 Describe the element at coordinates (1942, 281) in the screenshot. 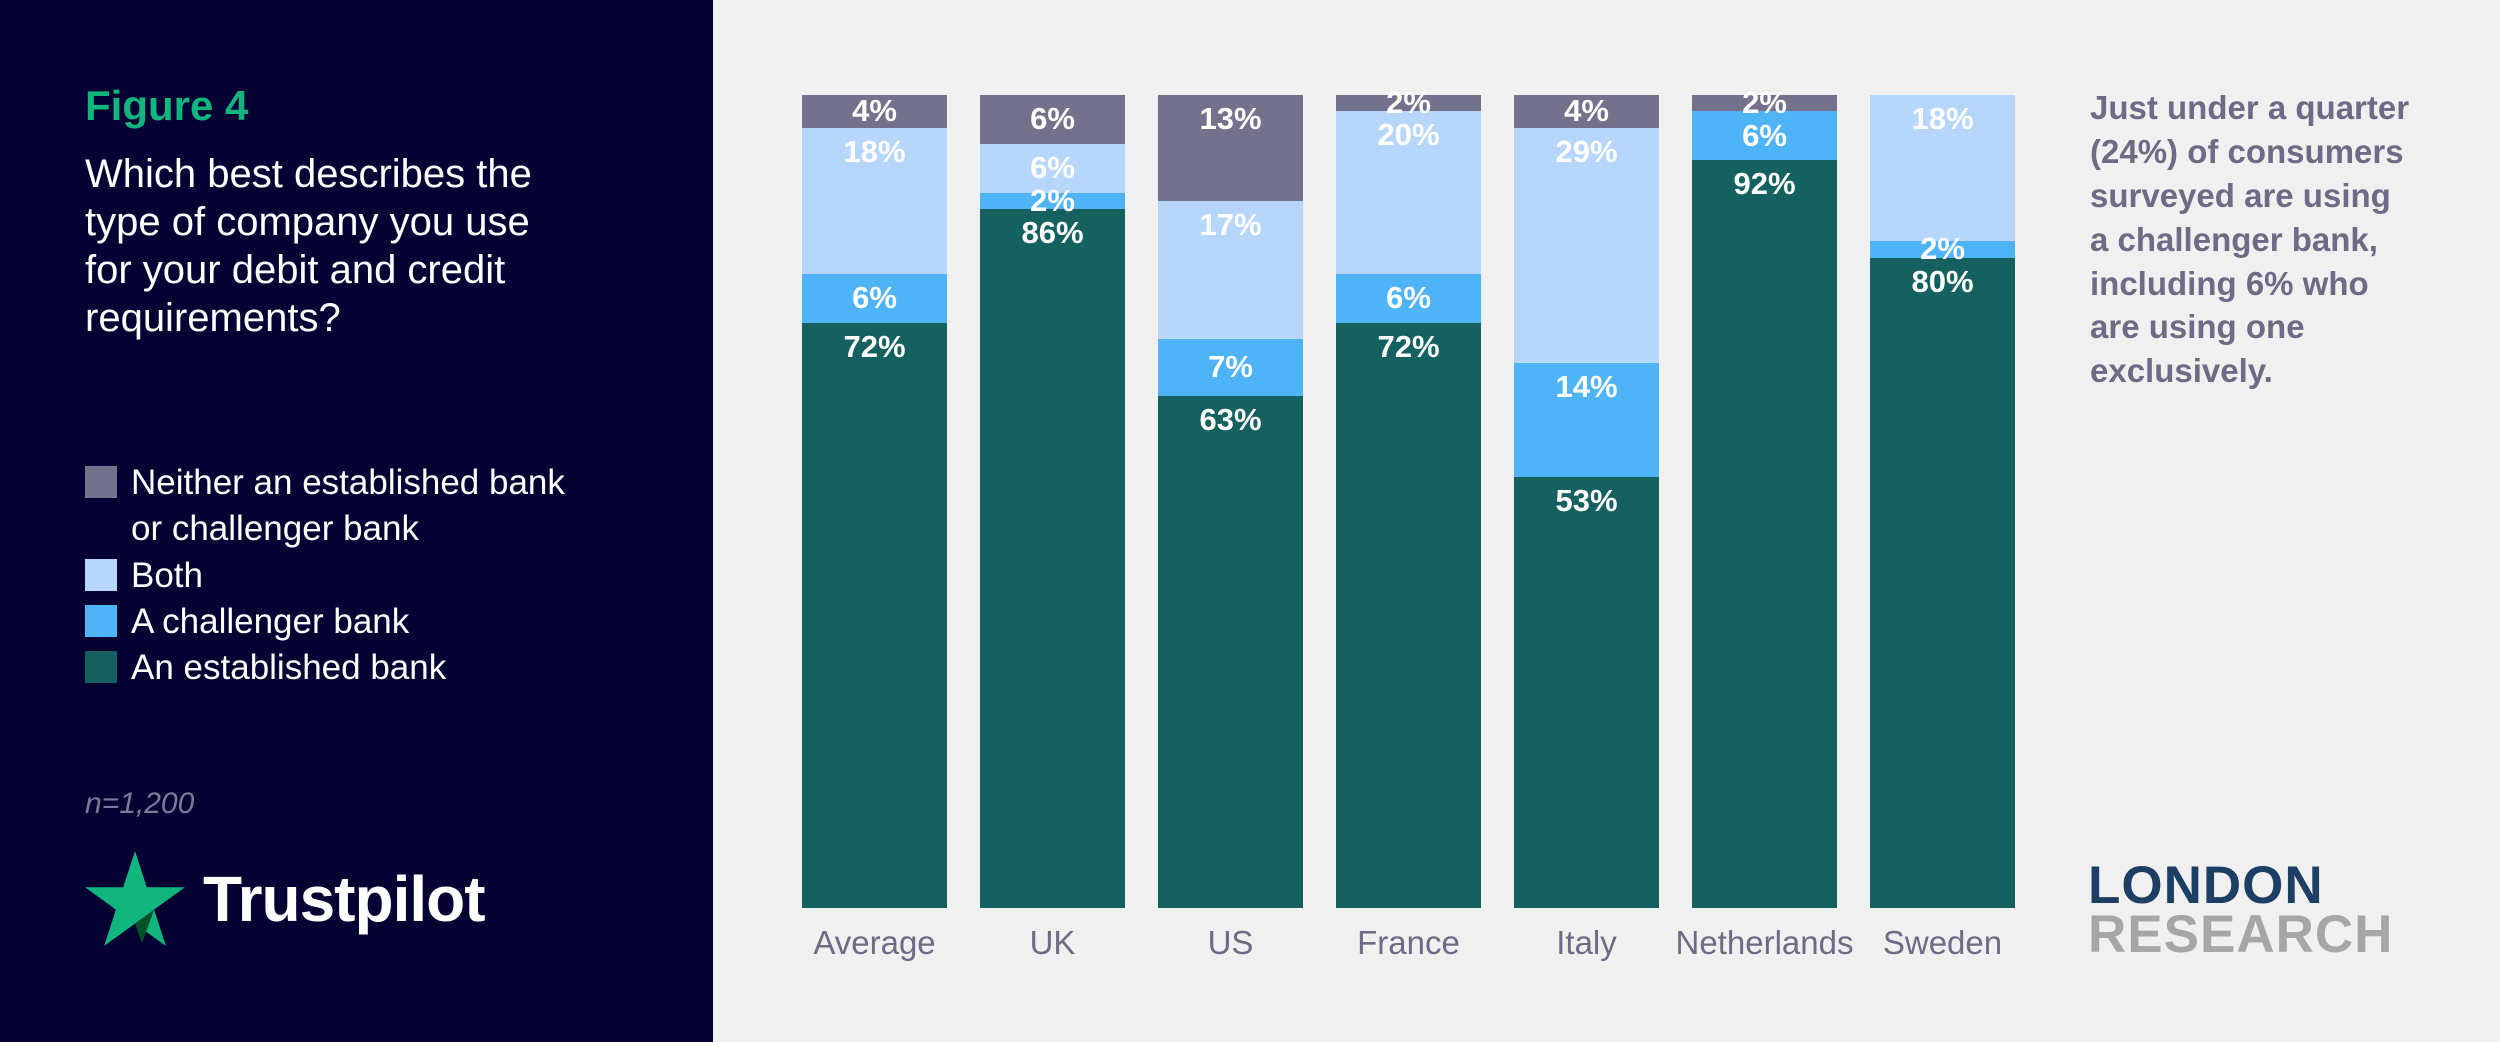

I see `bar-segment-label: 80%` at that location.